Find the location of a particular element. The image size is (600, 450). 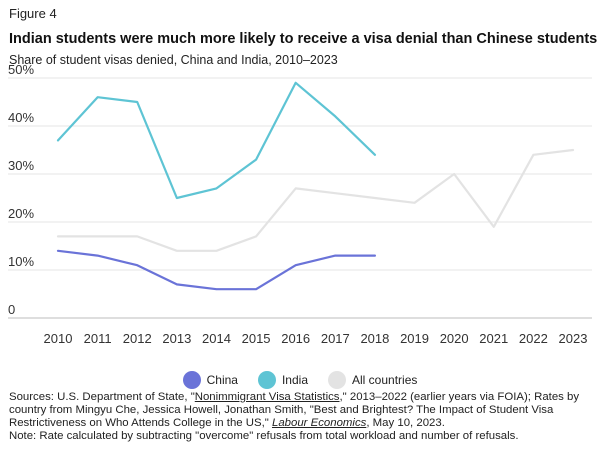

x-tick-label-2011: 2011 is located at coordinates (98, 338).